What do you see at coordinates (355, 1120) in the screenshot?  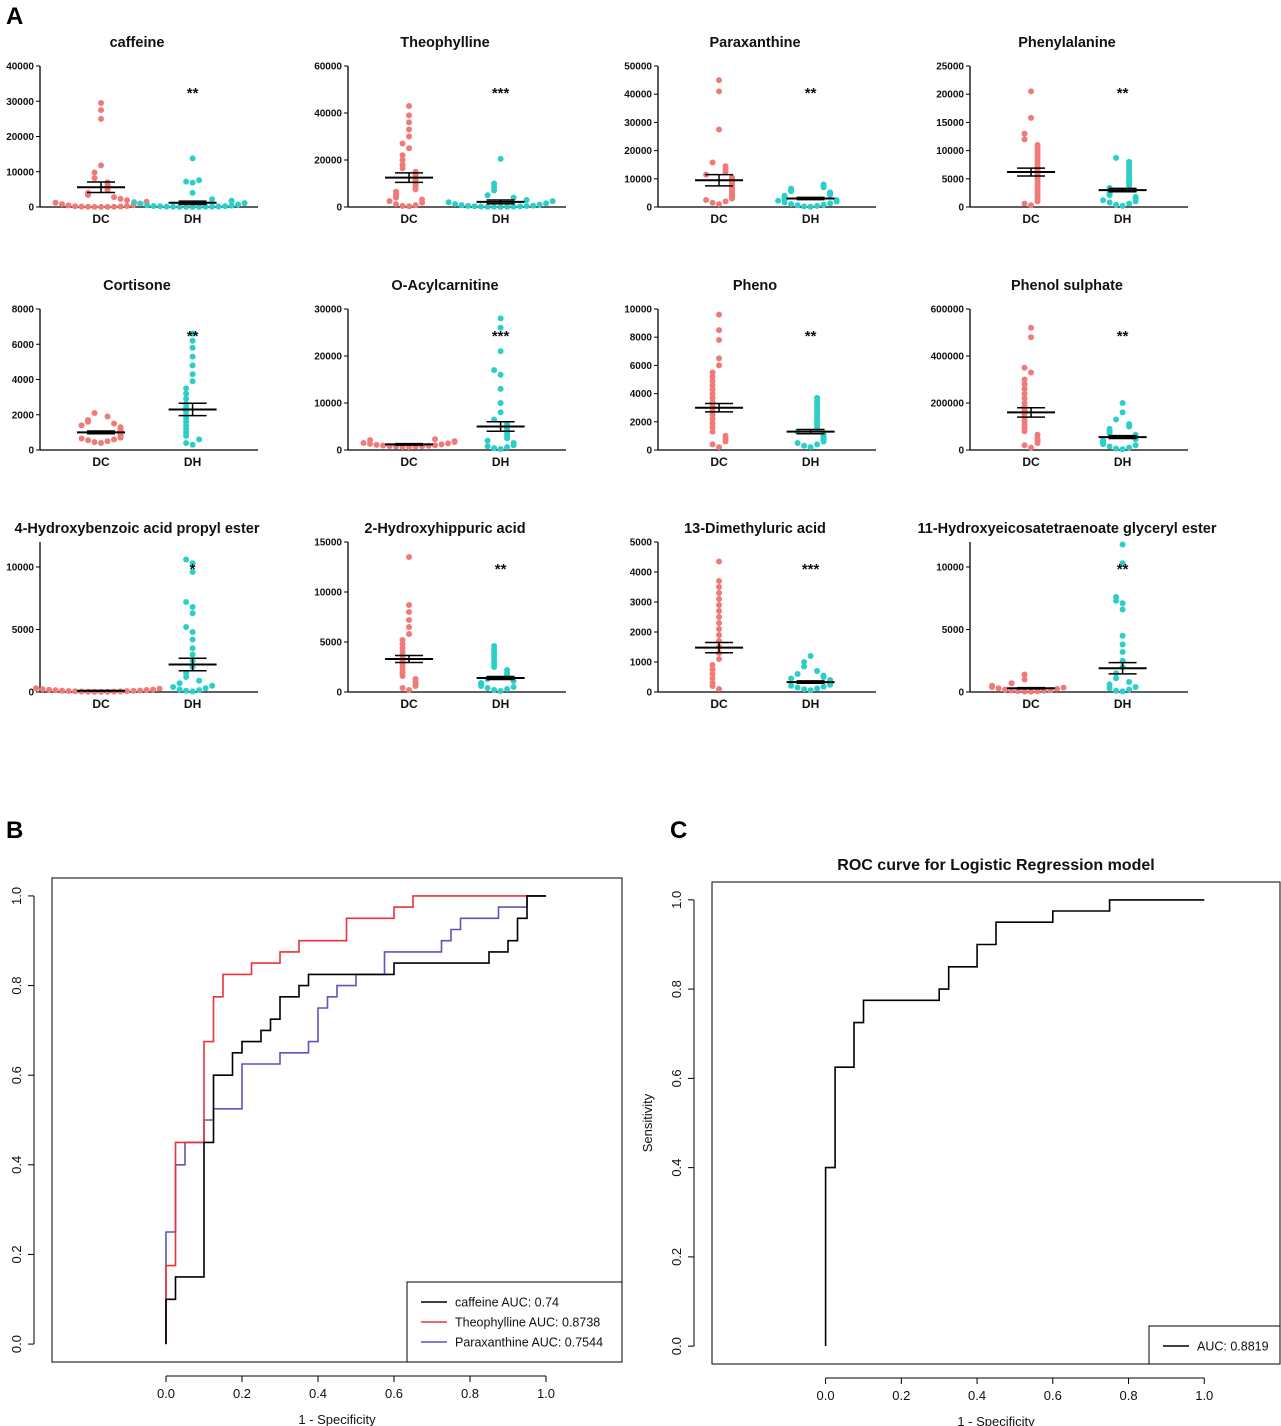 I see `roc-line-caffeine` at bounding box center [355, 1120].